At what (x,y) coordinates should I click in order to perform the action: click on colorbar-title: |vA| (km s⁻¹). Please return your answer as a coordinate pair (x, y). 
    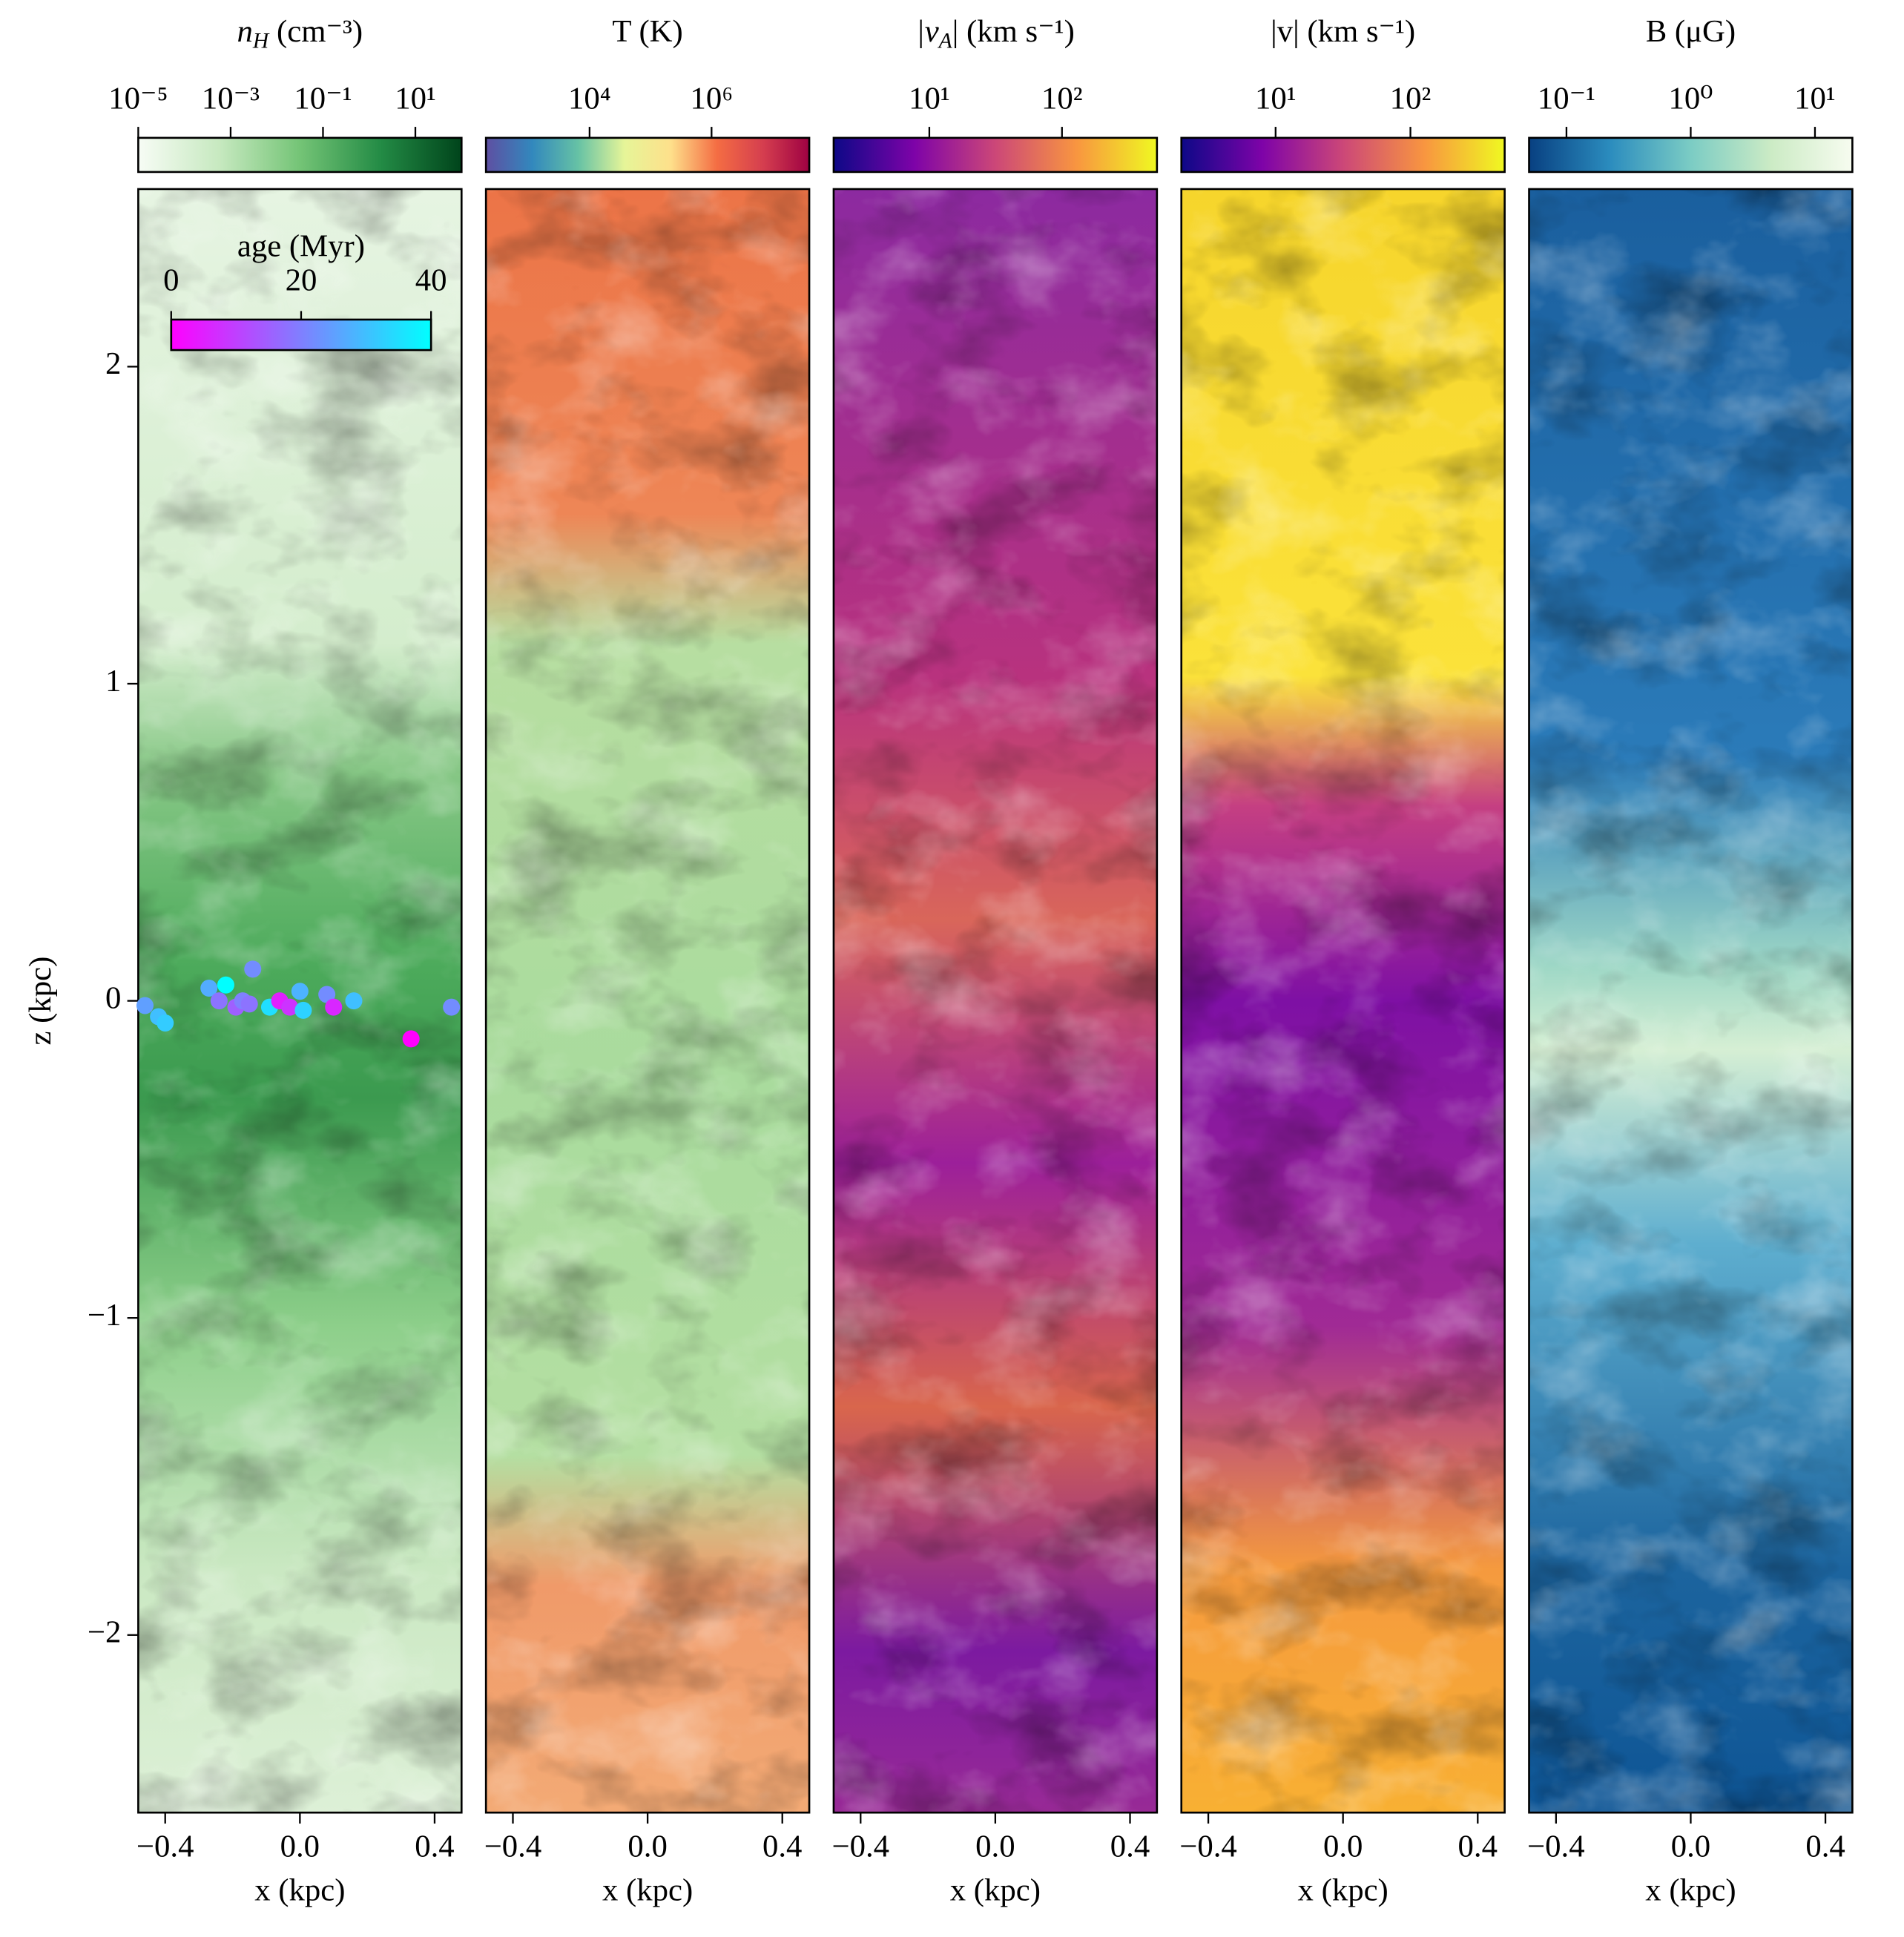
    Looking at the image, I should click on (996, 33).